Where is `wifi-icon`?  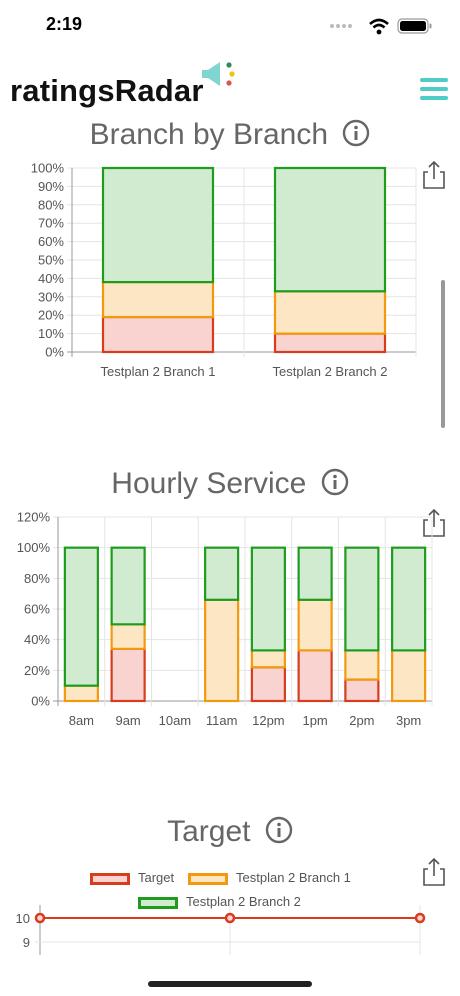
wifi-icon is located at coordinates (379, 26).